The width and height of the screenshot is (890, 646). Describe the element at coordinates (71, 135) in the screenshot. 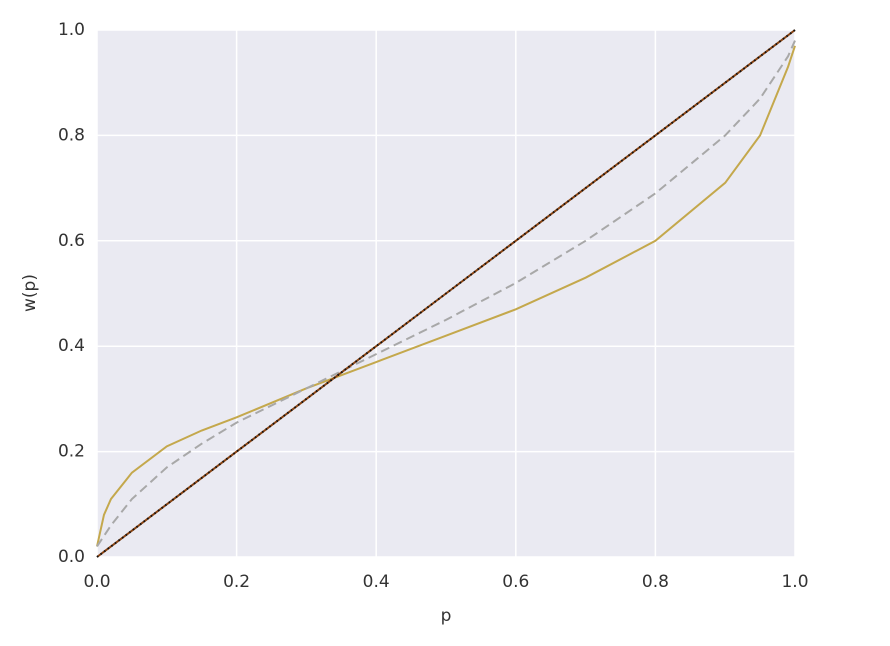

I see `y-tick-label: 0.8` at that location.